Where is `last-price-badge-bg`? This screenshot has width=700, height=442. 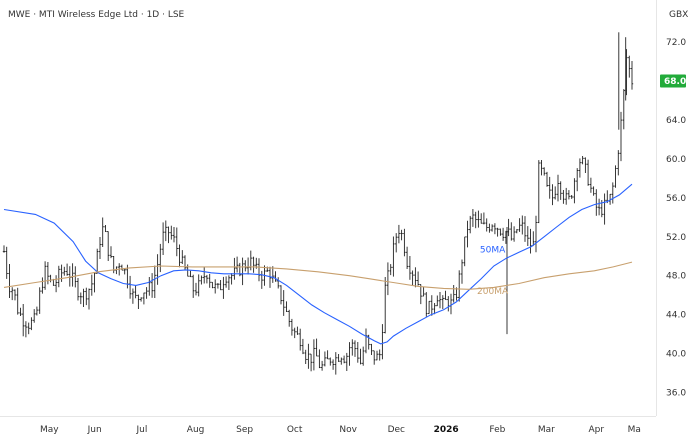
last-price-badge-bg is located at coordinates (673, 81).